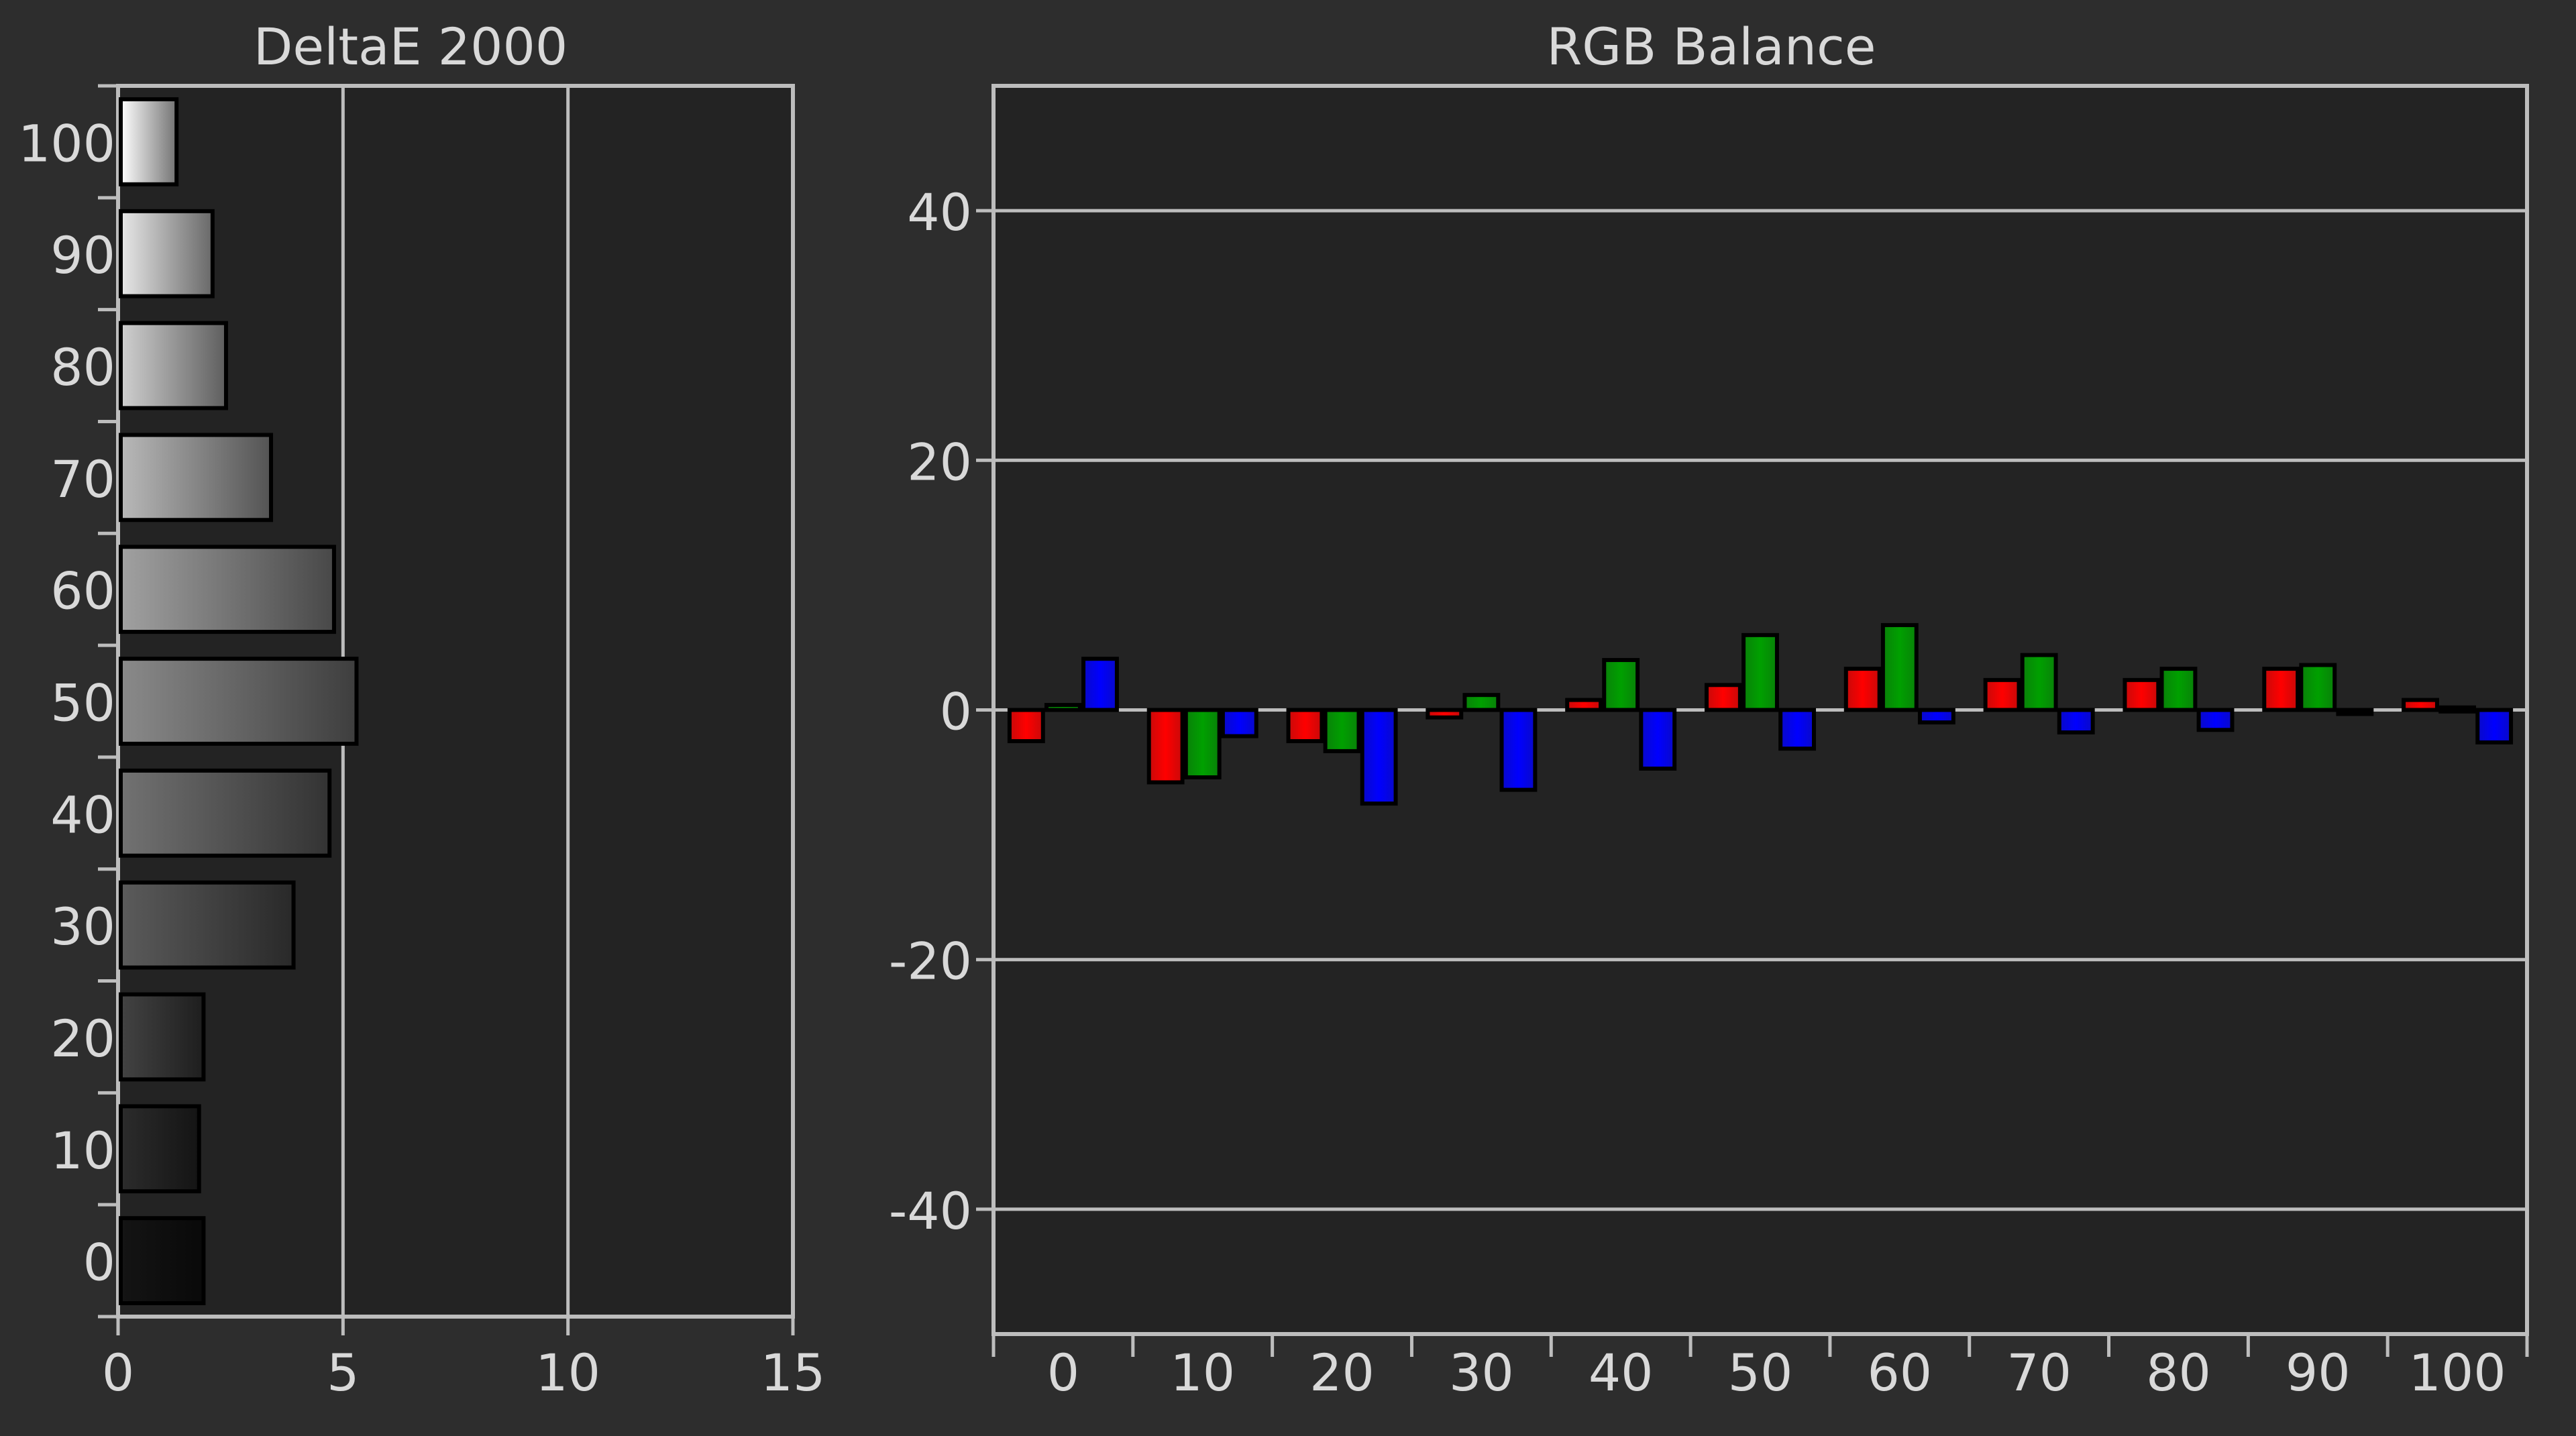  I want to click on deltae-x-tick-label: 15, so click(793, 1372).